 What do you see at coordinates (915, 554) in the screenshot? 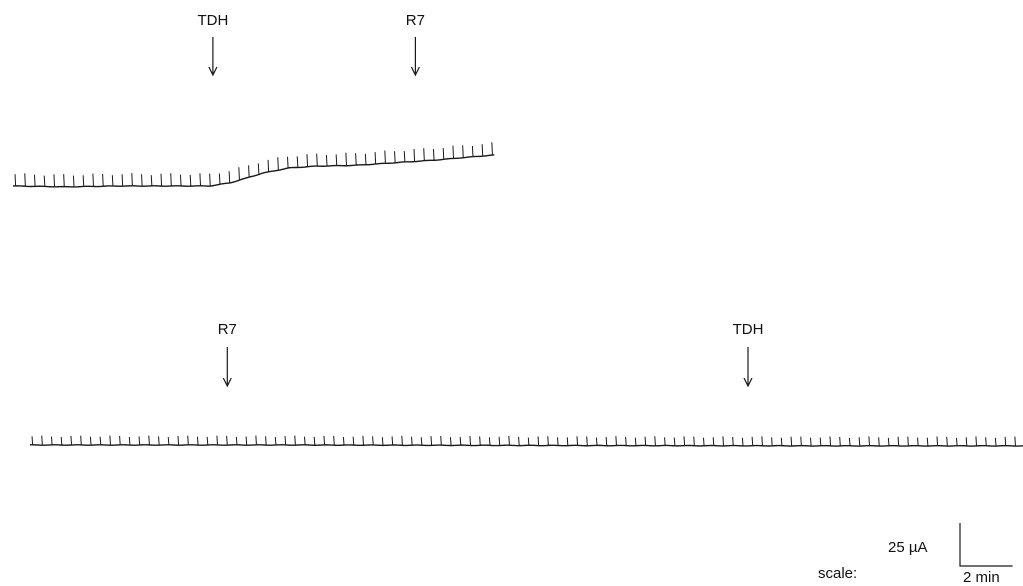
I see `scale-group: scale: 25 µA 2 min` at bounding box center [915, 554].